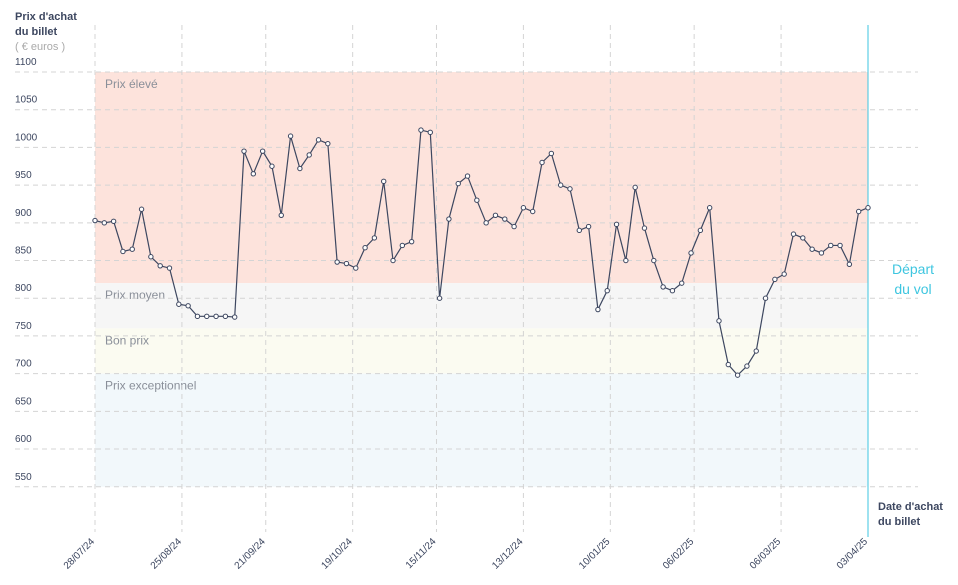 This screenshot has height=585, width=958. Describe the element at coordinates (481, 306) in the screenshot. I see `band` at that location.